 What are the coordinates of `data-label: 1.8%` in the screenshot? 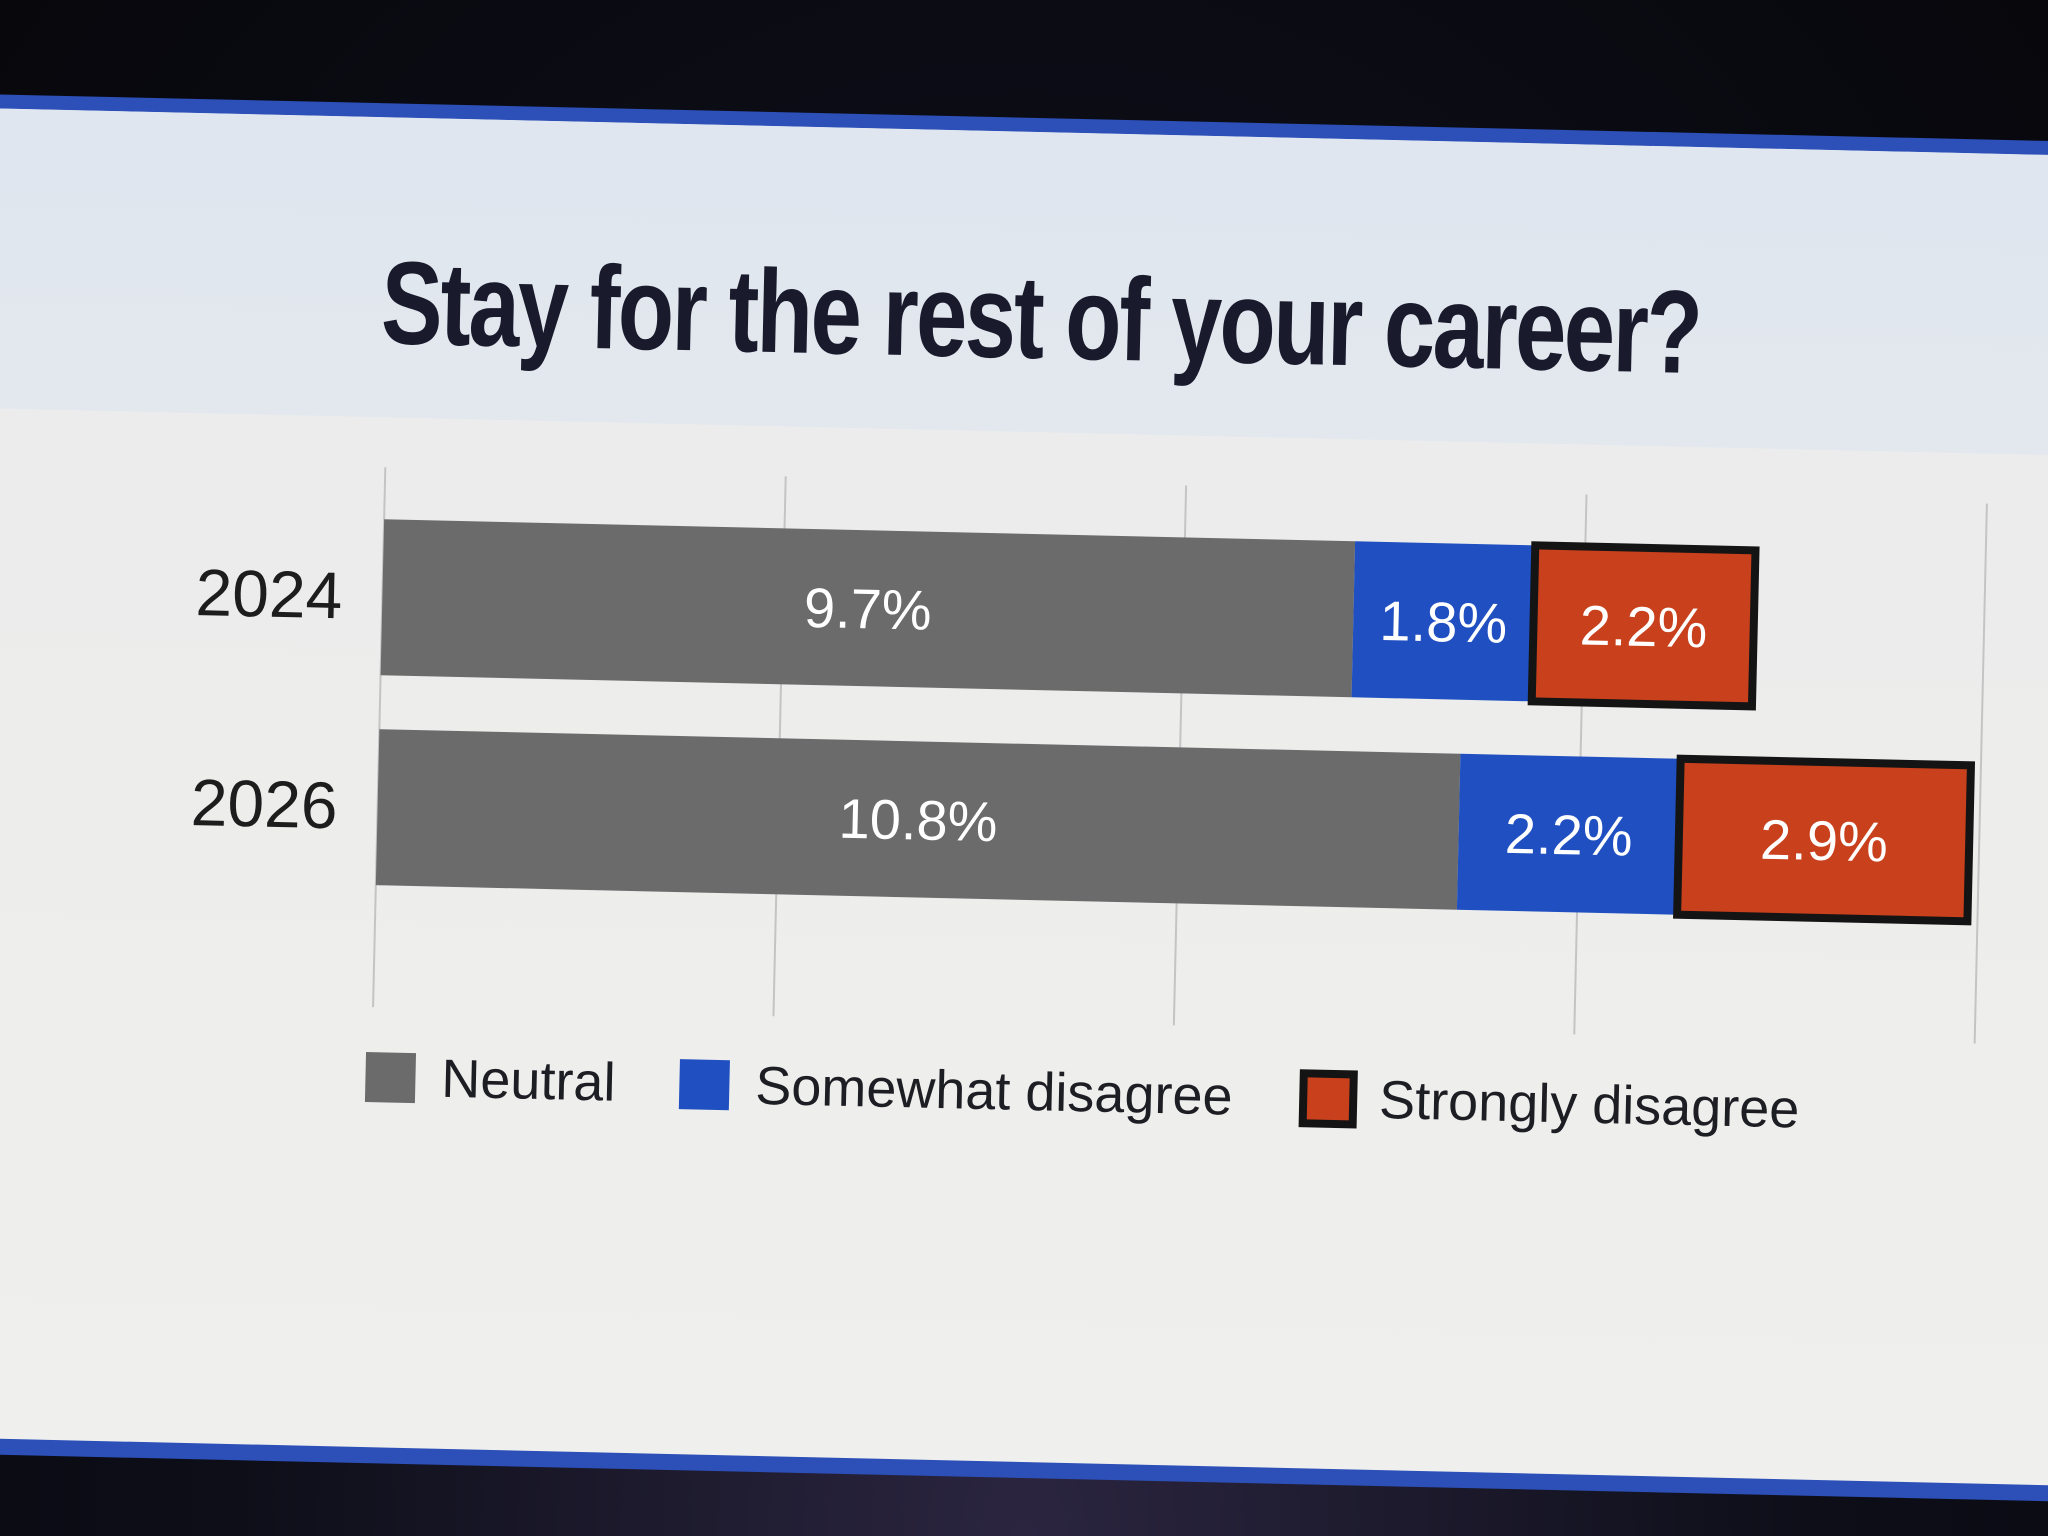 It's located at (1443, 622).